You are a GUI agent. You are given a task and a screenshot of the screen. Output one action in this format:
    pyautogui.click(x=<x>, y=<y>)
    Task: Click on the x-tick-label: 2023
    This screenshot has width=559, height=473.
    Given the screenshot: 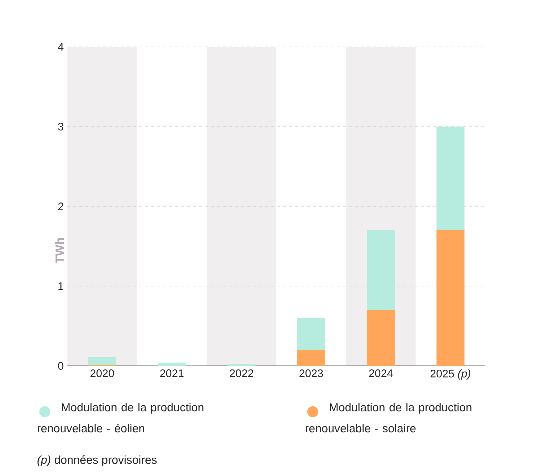 What is the action you would take?
    pyautogui.click(x=312, y=374)
    